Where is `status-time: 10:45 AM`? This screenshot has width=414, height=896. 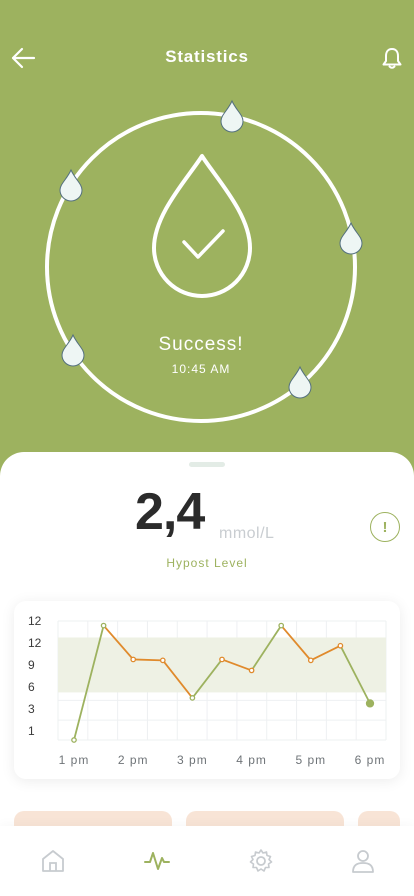
status-time: 10:45 AM is located at coordinates (201, 369).